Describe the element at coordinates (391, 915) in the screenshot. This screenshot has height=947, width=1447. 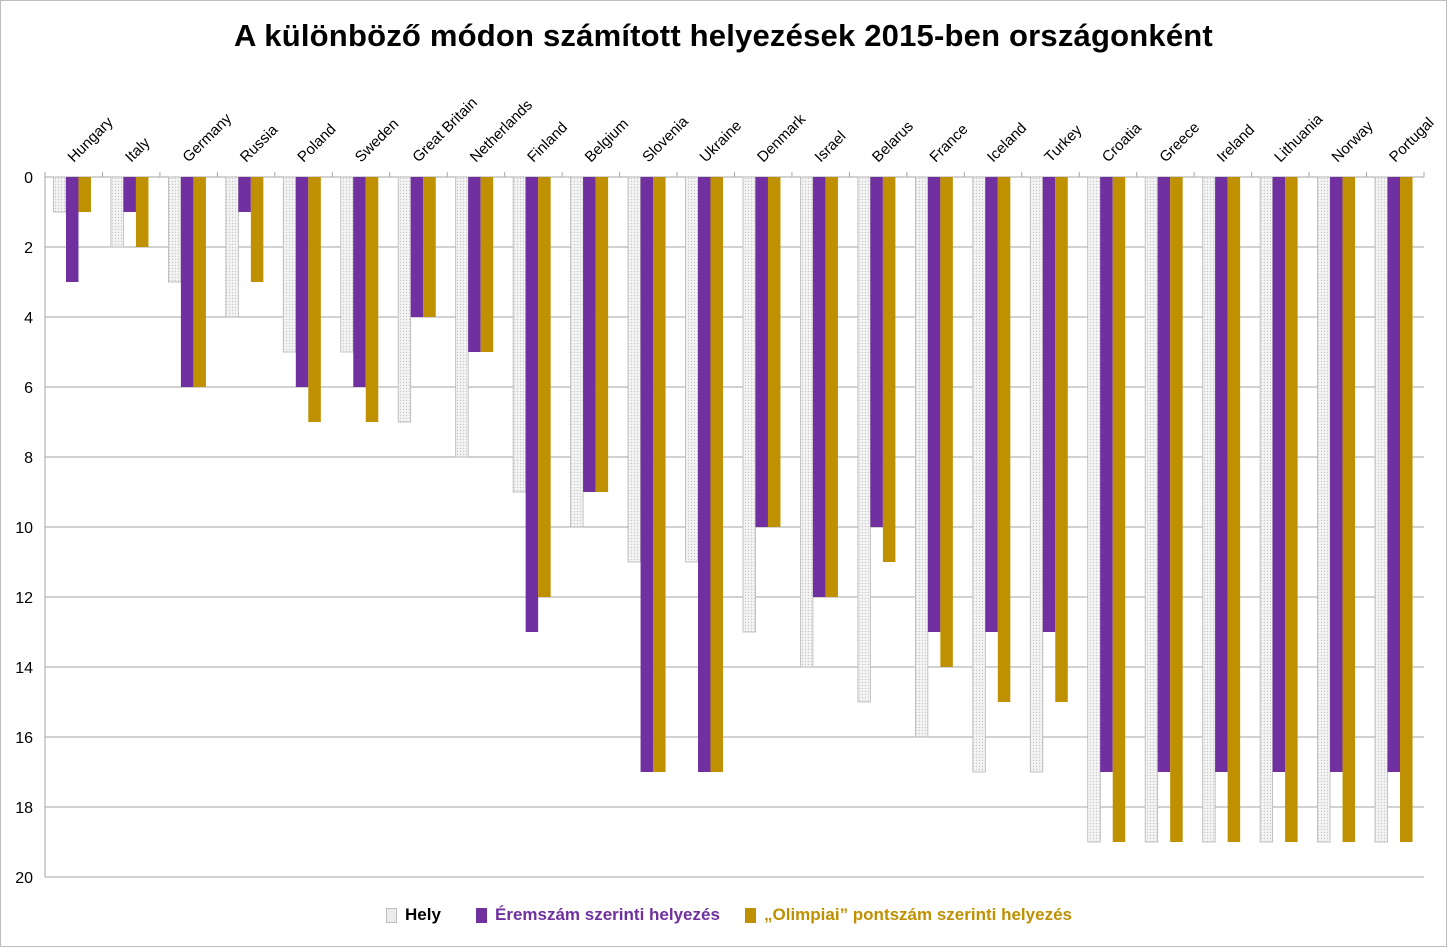
I see `legend-swatch-hely` at that location.